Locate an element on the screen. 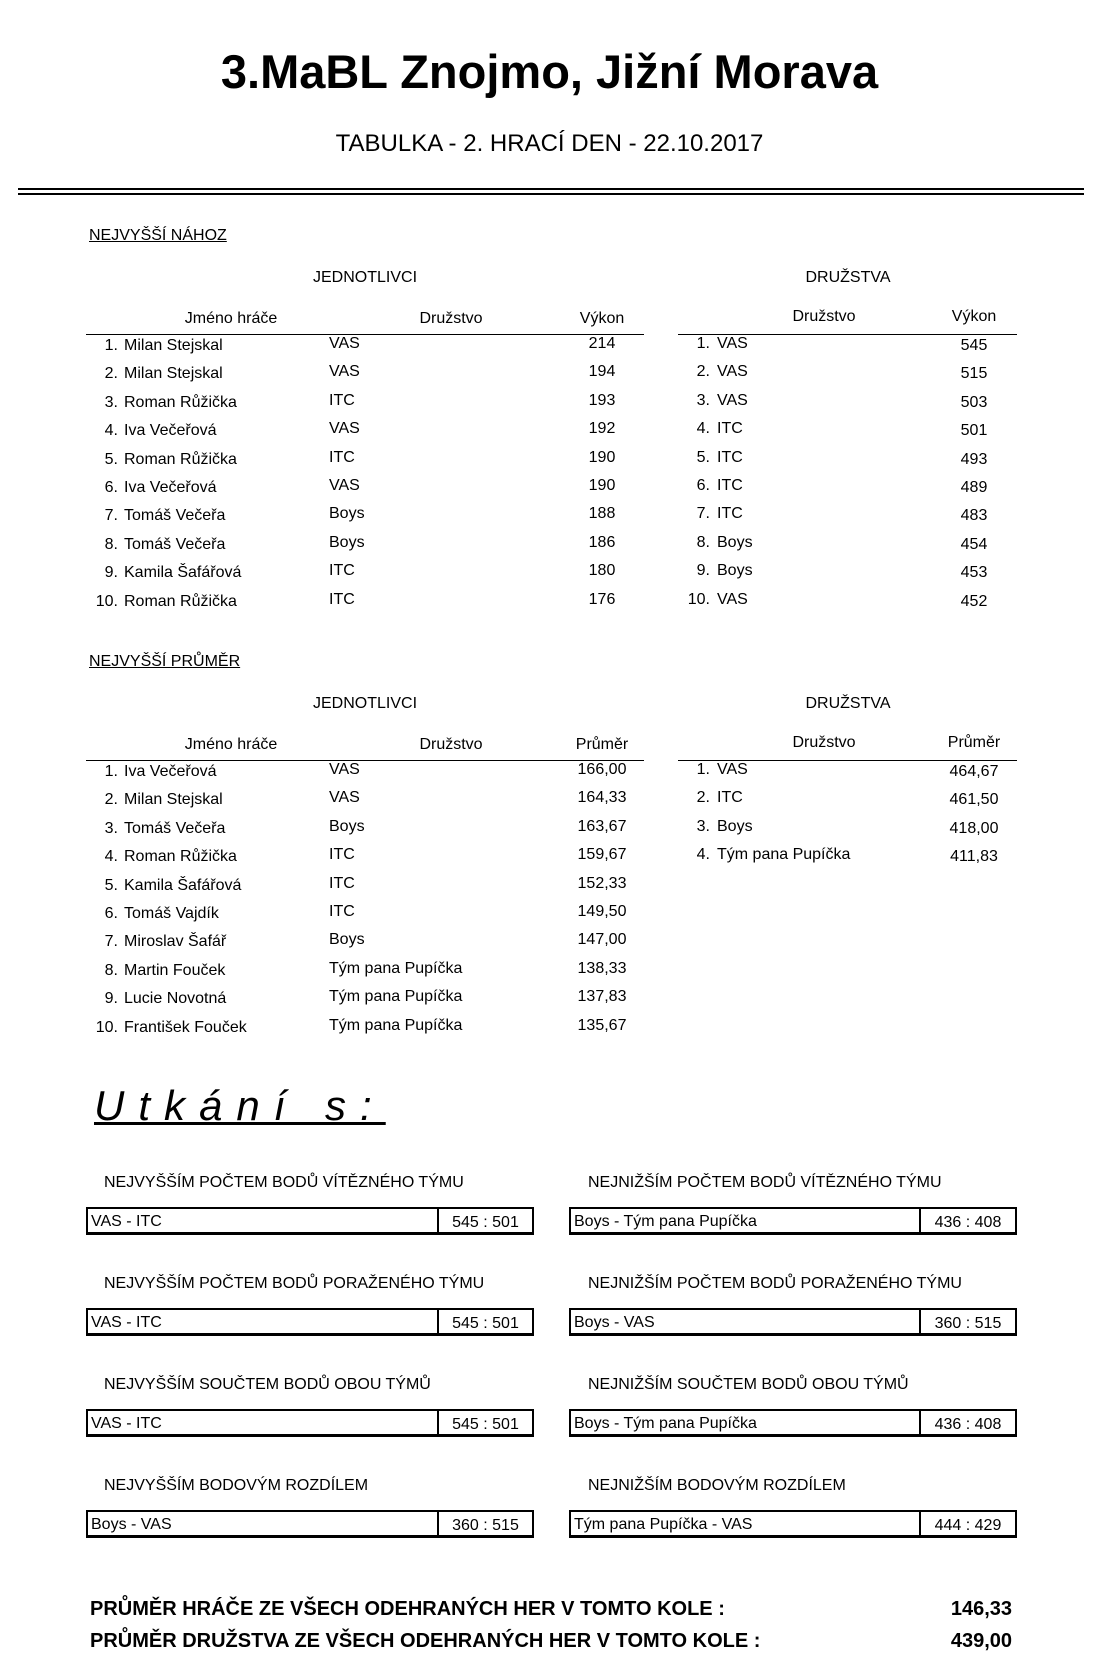 The image size is (1099, 1675). value: 176 is located at coordinates (602, 599).